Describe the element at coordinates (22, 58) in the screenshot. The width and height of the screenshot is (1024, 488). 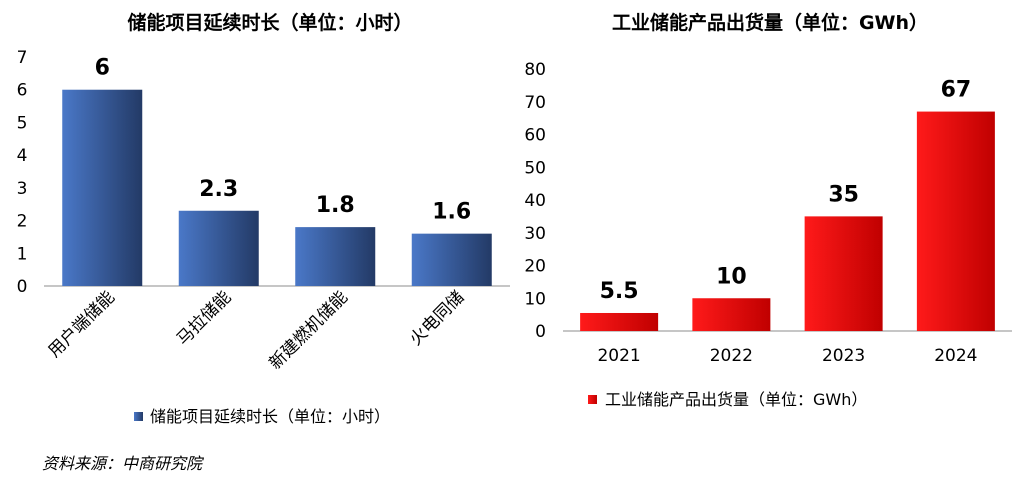
I see `left-y-tick-label: 7` at that location.